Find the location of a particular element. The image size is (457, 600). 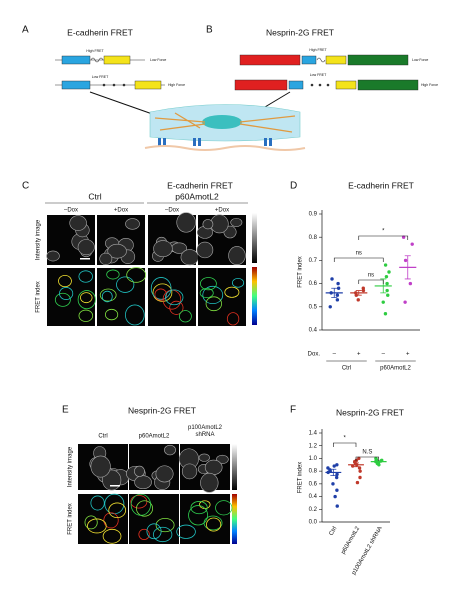

state-label: High Force is located at coordinates (176, 85).